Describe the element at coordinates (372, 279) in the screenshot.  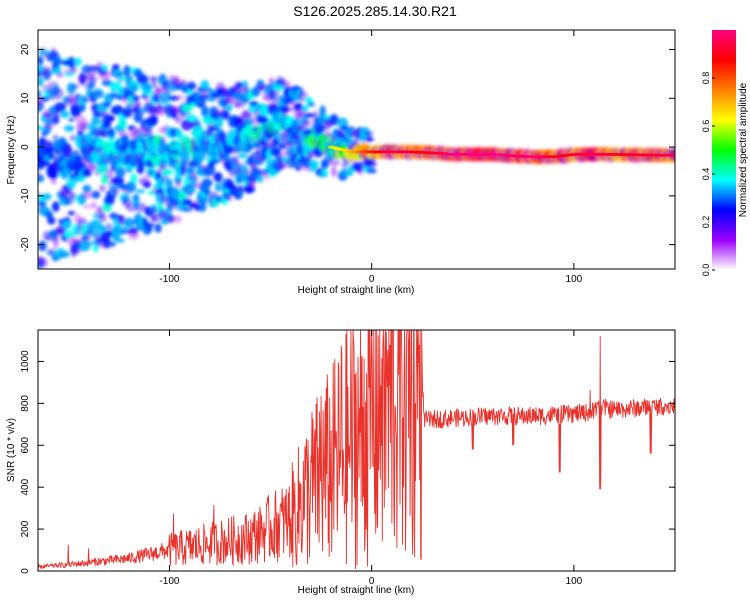
I see `x-tick-label: 0` at that location.